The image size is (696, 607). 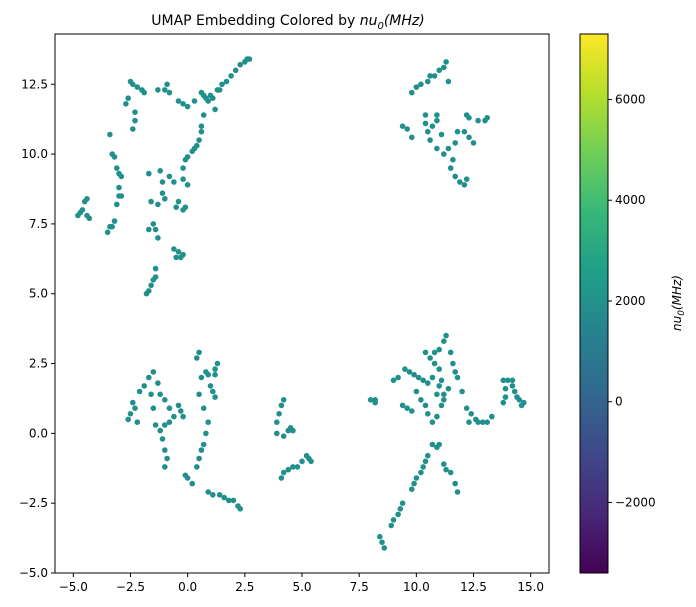 What do you see at coordinates (630, 200) in the screenshot?
I see `colorbar-tick-label: 4000` at bounding box center [630, 200].